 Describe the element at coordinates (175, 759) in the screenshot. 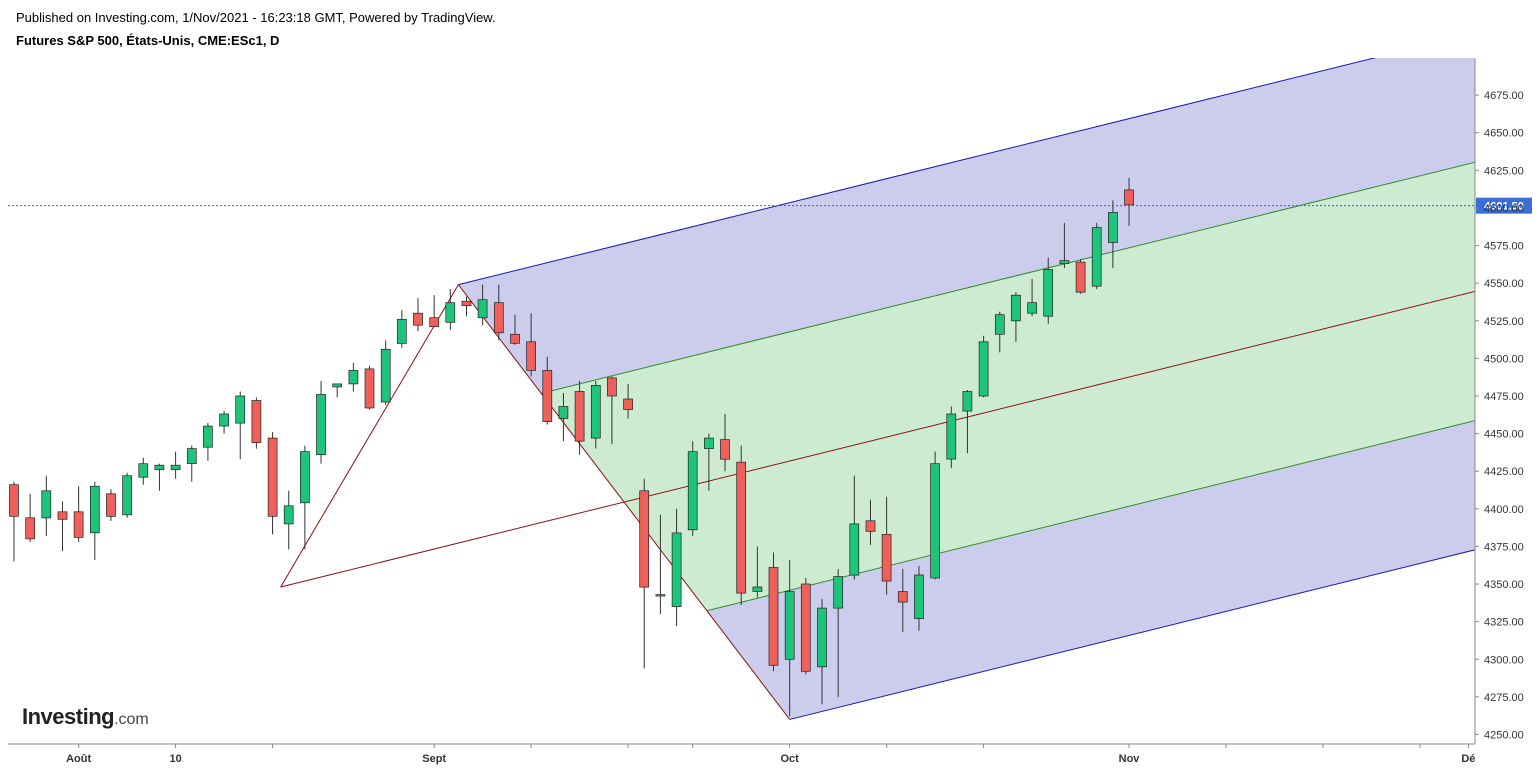

I see `x-tick-label: 10` at that location.